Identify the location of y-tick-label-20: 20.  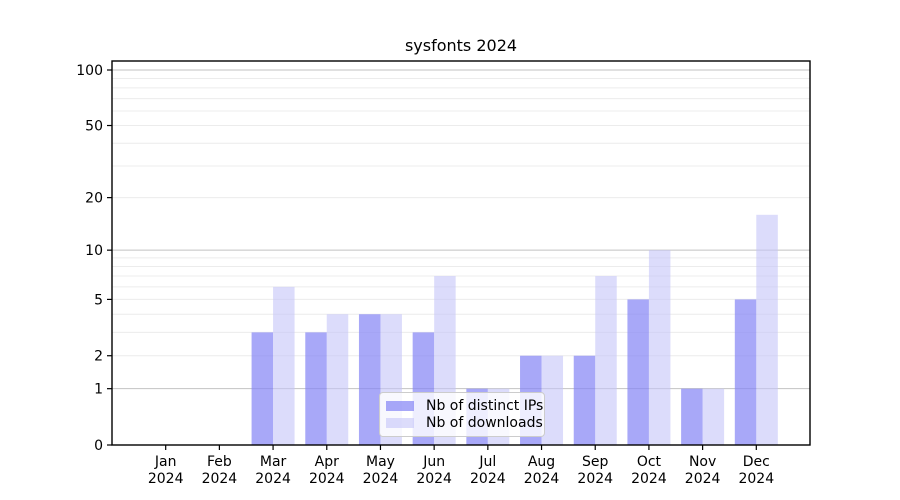
(94, 199).